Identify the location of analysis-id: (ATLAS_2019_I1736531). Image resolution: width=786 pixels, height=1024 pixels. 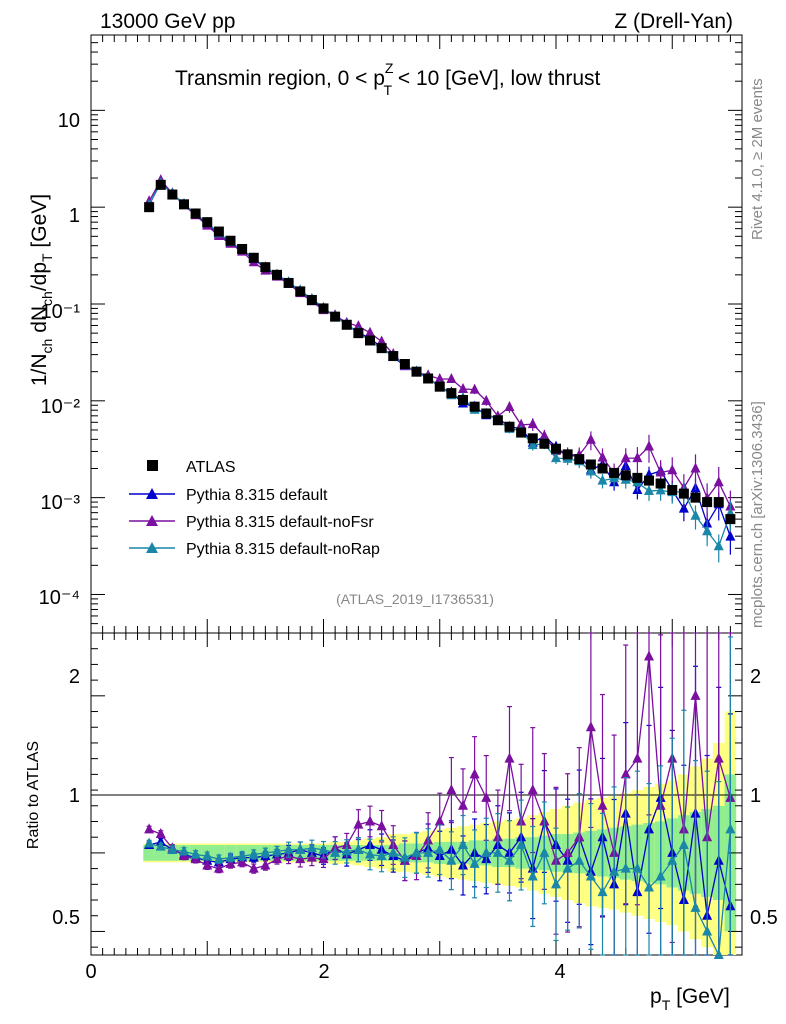
(415, 599).